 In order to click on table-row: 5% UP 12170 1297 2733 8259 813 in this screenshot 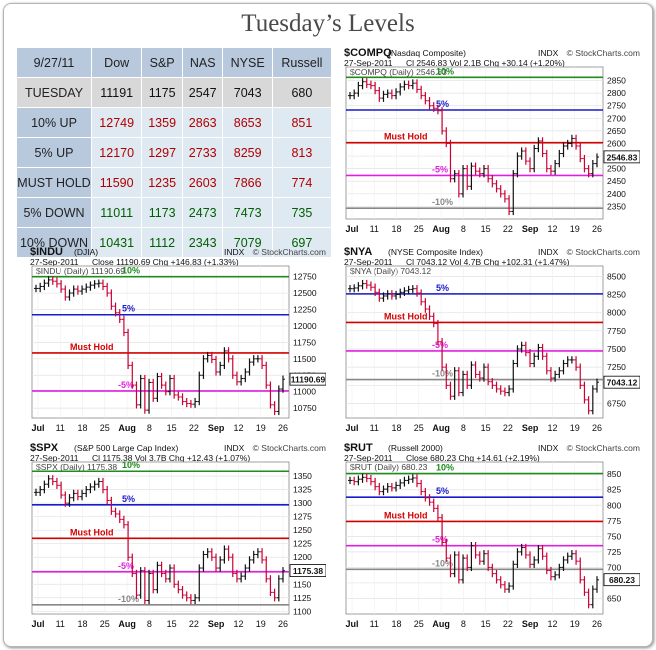, I will do `click(174, 152)`.